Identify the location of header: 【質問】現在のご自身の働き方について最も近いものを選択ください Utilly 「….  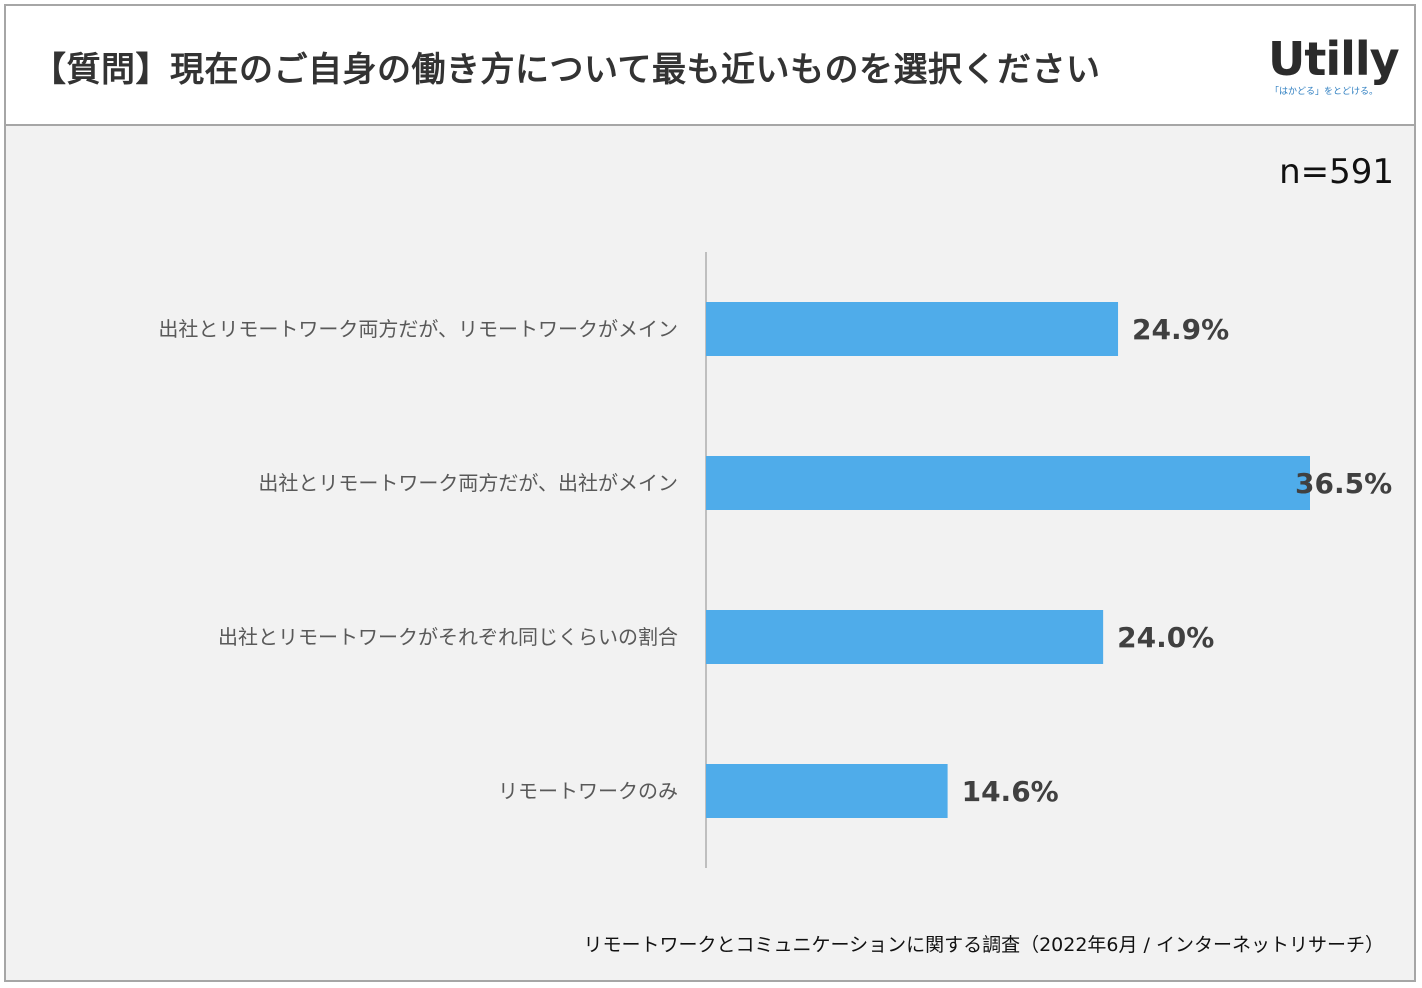
(710, 66).